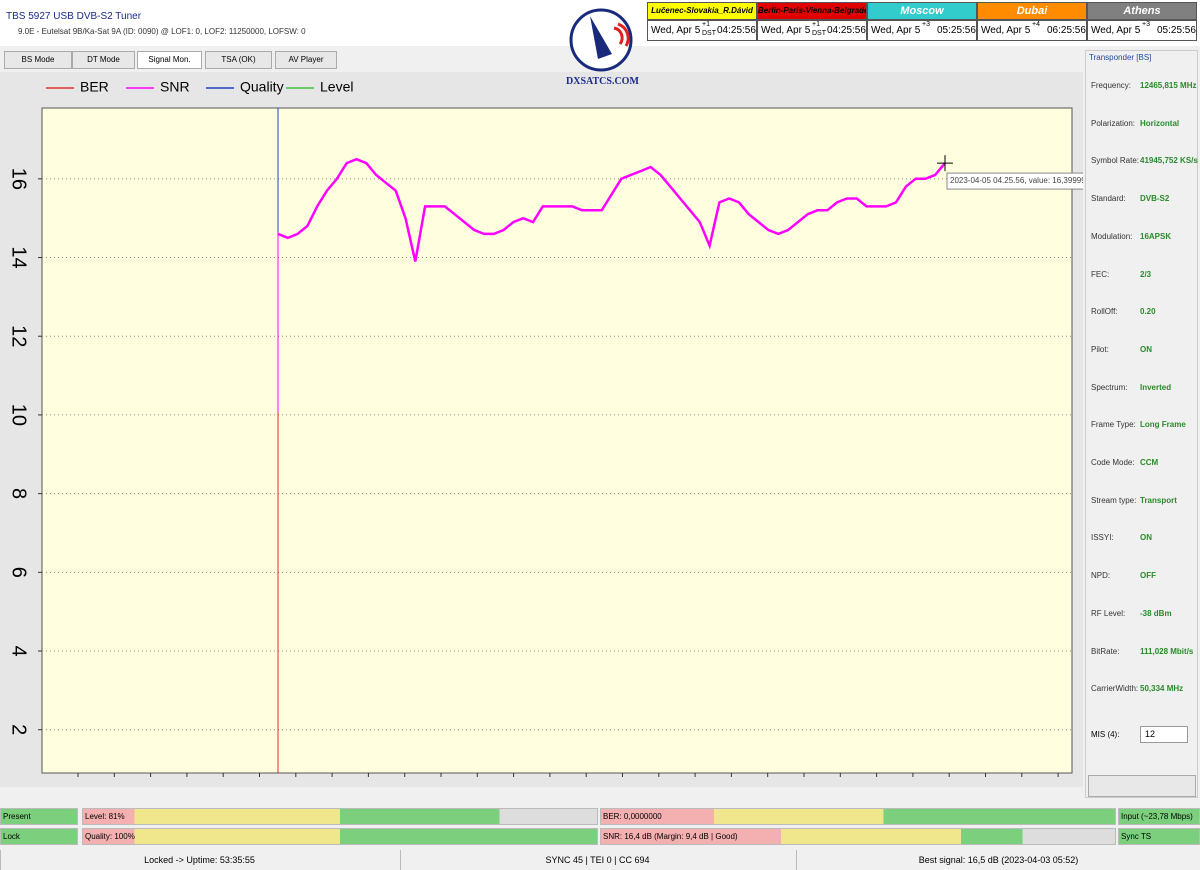  What do you see at coordinates (1159, 816) in the screenshot?
I see `status-field: Input (~23,78 Mbps)` at bounding box center [1159, 816].